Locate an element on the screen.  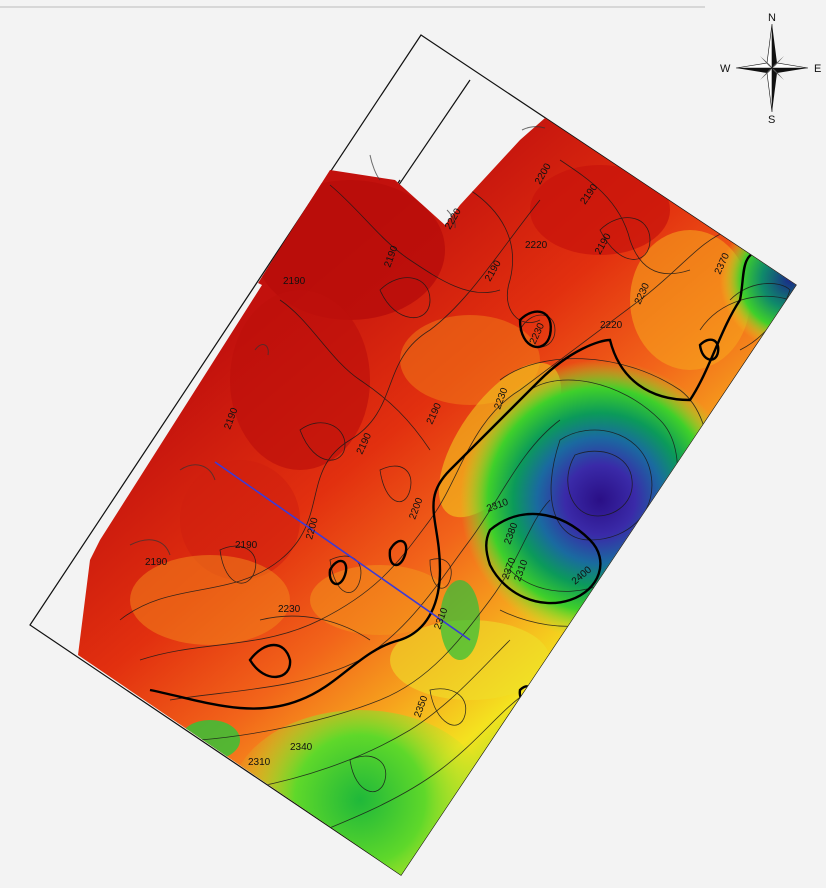
contour-label: 2230 is located at coordinates (289, 609).